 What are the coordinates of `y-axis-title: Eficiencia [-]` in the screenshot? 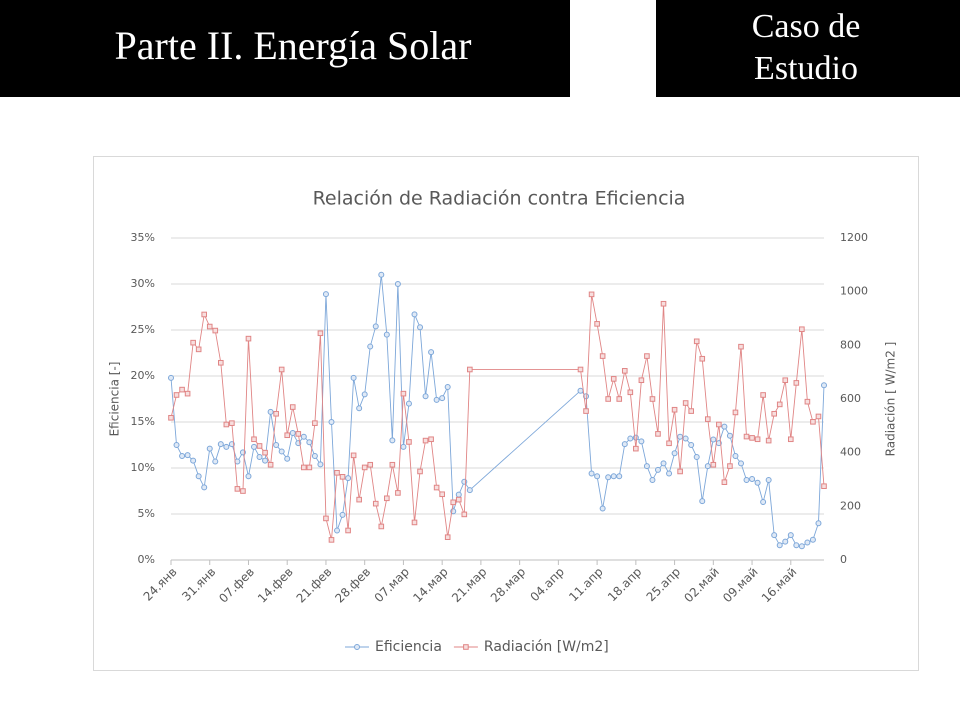 It's located at (115, 399).